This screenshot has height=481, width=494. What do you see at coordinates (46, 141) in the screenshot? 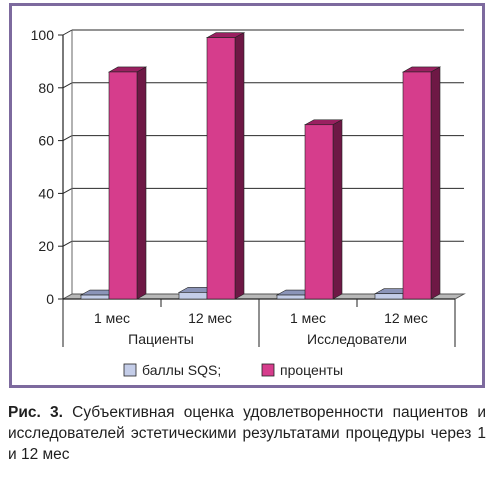
I see `y-tick-label: 60` at bounding box center [46, 141].